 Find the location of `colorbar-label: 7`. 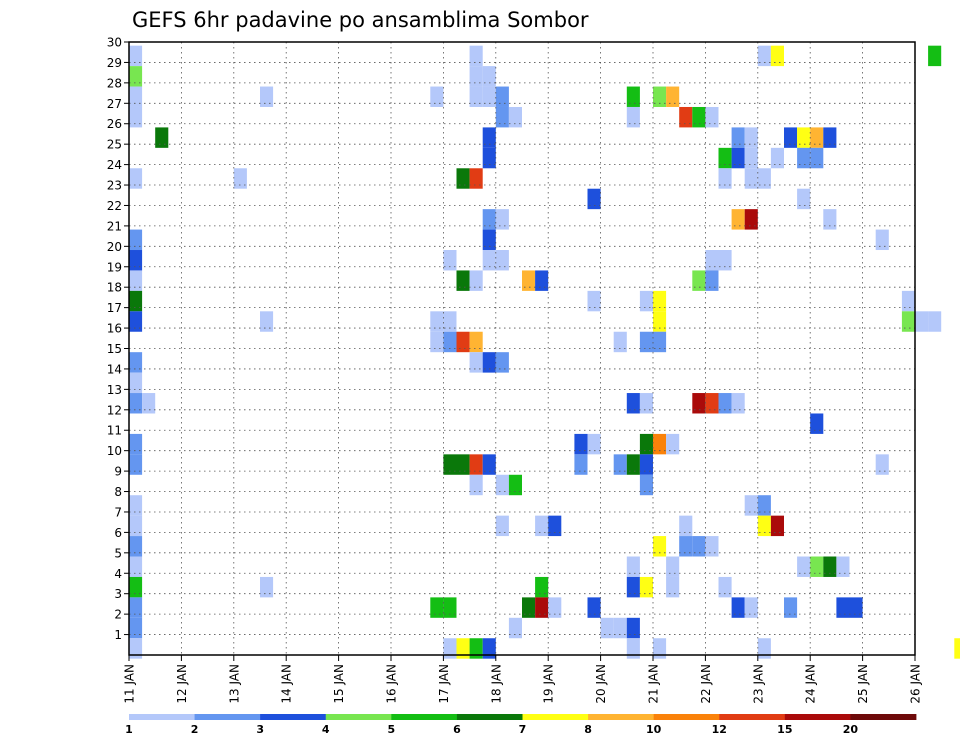

colorbar-label: 7 is located at coordinates (523, 729).